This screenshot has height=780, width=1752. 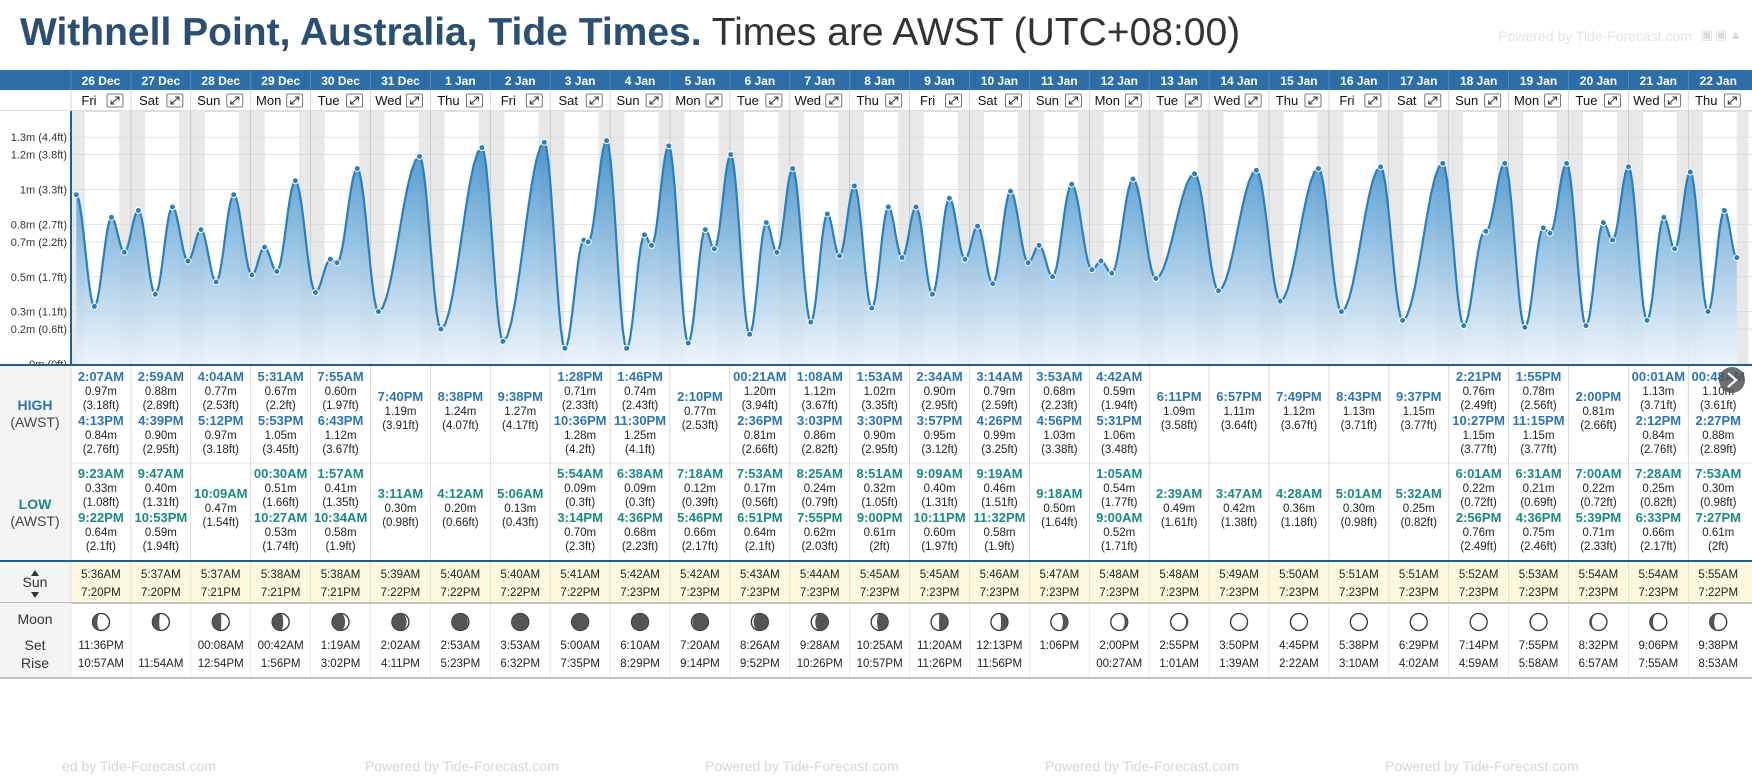 What do you see at coordinates (520, 426) in the screenshot?
I see `tide-height-ft: (4.17ft)` at bounding box center [520, 426].